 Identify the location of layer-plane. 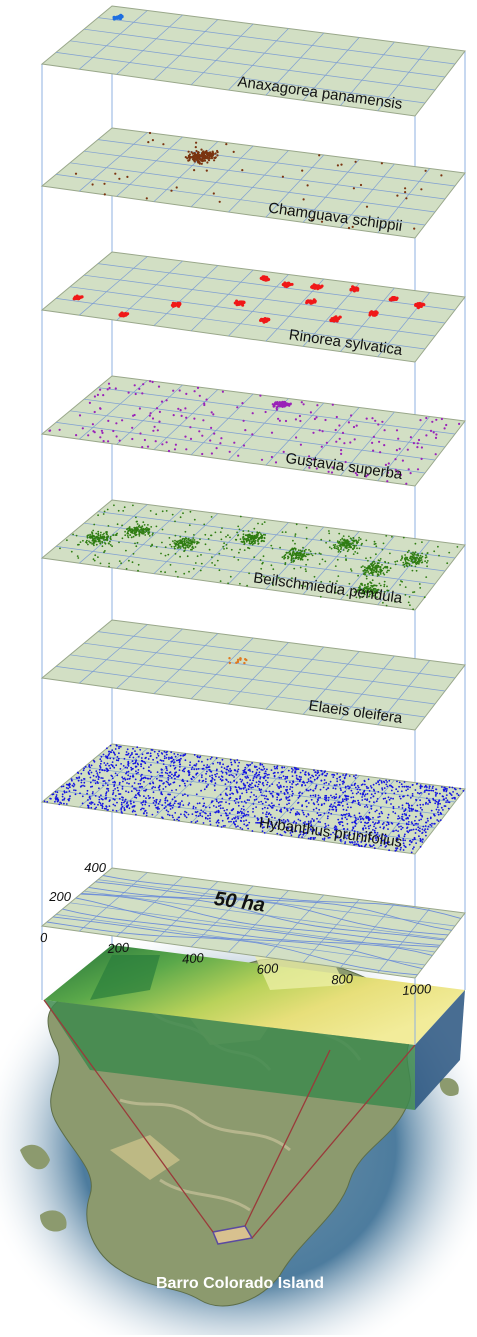
(253, 307).